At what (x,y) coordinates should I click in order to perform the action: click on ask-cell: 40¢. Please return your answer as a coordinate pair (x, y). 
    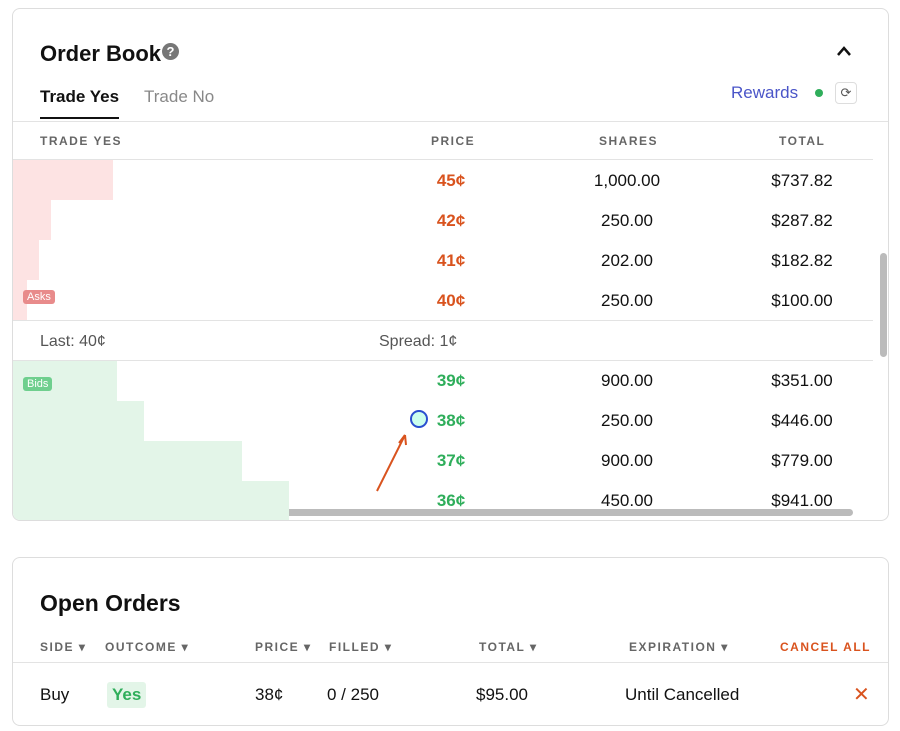
    Looking at the image, I should click on (451, 300).